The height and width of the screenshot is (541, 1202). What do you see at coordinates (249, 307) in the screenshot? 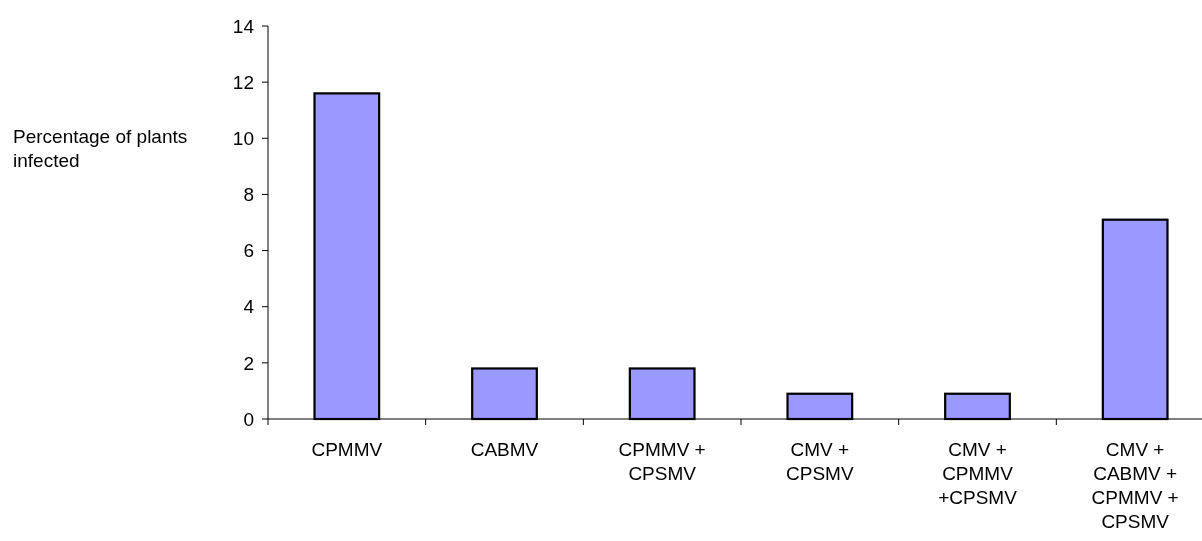
I see `y-tick-label: 4` at bounding box center [249, 307].